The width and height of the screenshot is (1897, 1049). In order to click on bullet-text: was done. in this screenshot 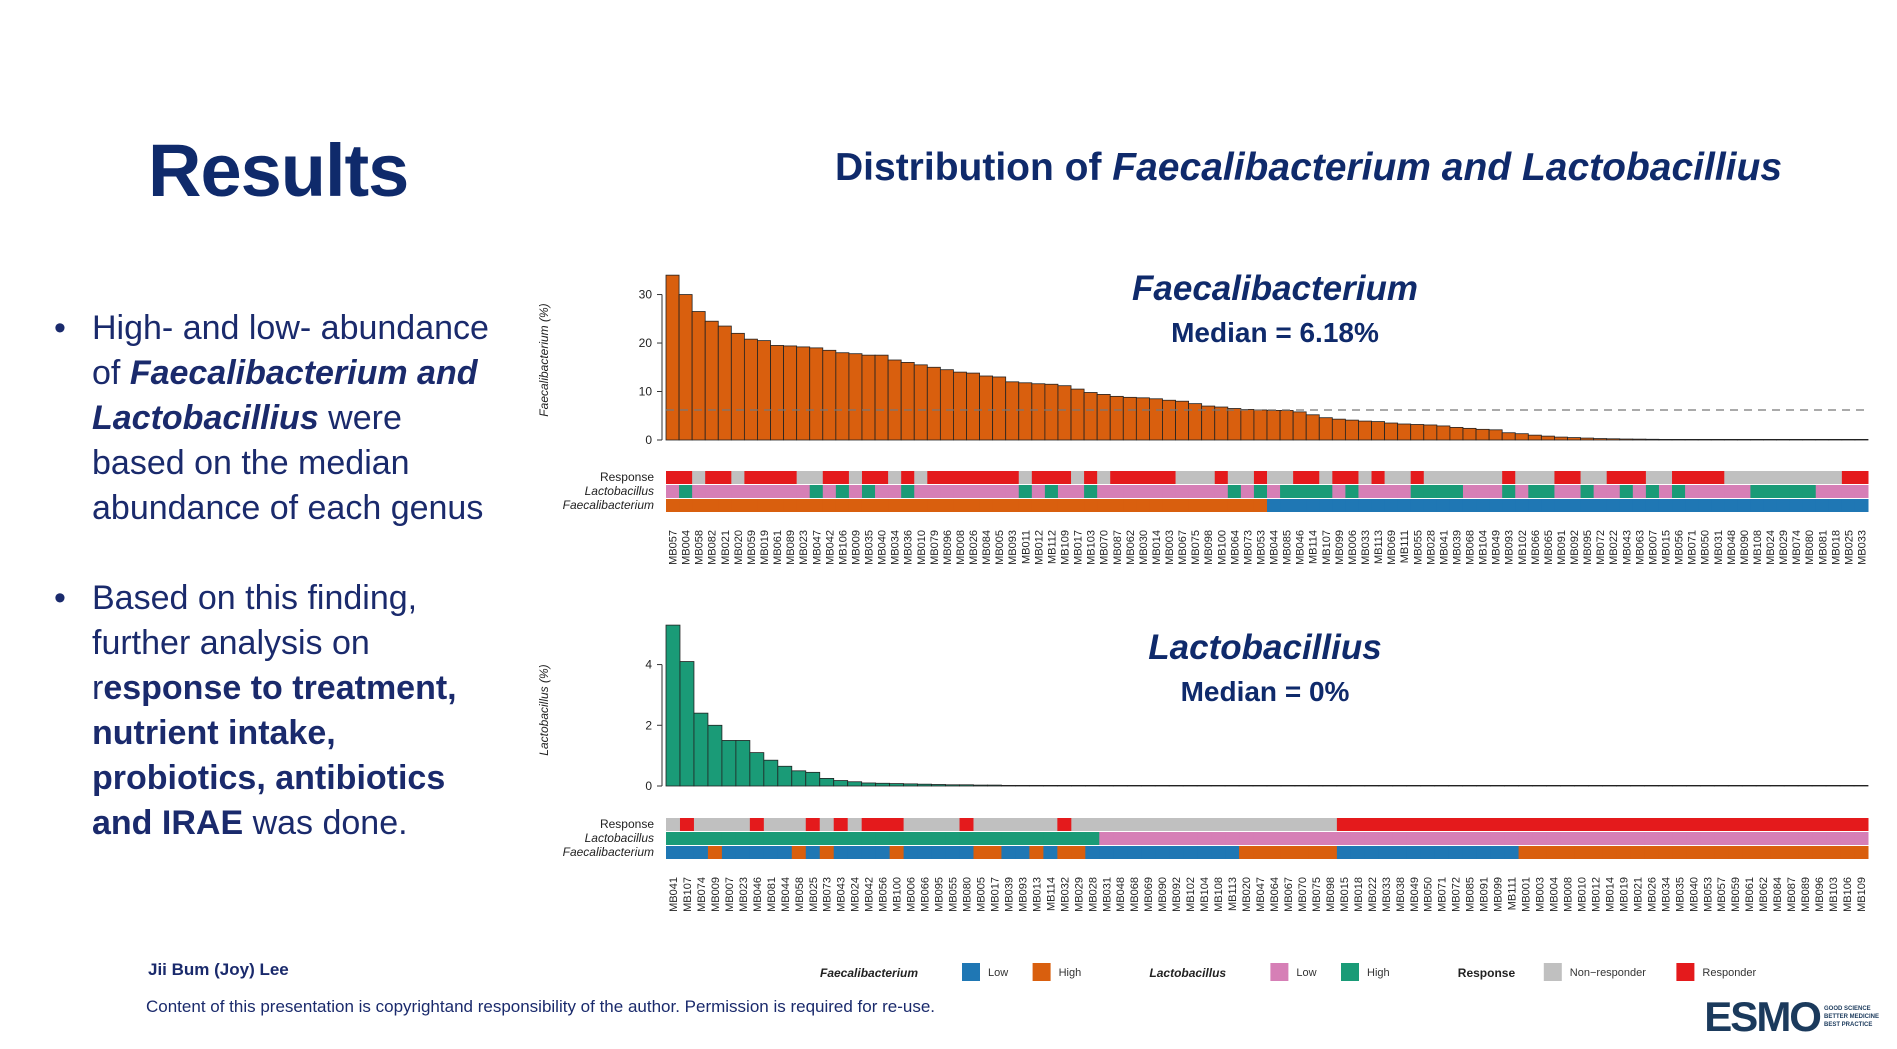, I will do `click(325, 823)`.